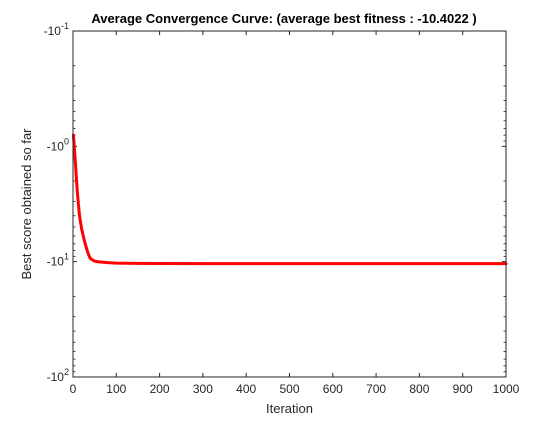 Image resolution: width=560 pixels, height=425 pixels. Describe the element at coordinates (73, 389) in the screenshot. I see `x-tick-label: 0` at that location.